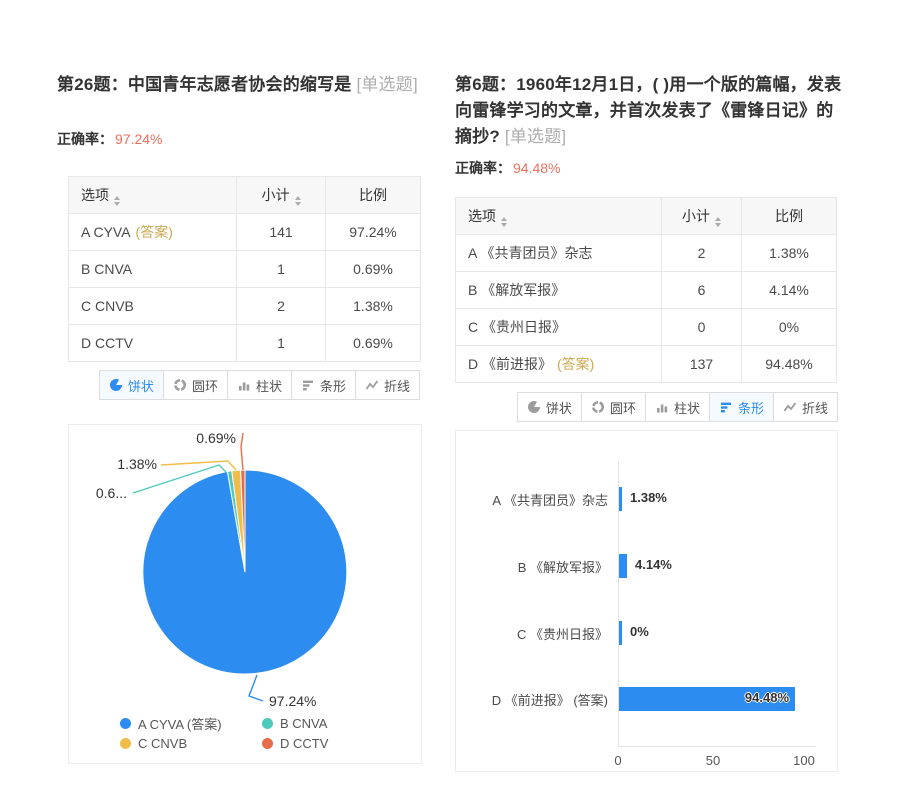 The image size is (916, 804). What do you see at coordinates (292, 701) in the screenshot?
I see `pie-value-label: 97.24%` at bounding box center [292, 701].